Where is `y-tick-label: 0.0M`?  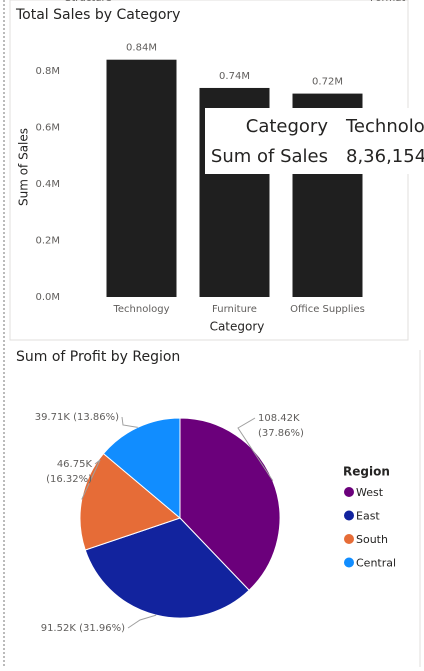 y-tick-label: 0.0M is located at coordinates (47, 297).